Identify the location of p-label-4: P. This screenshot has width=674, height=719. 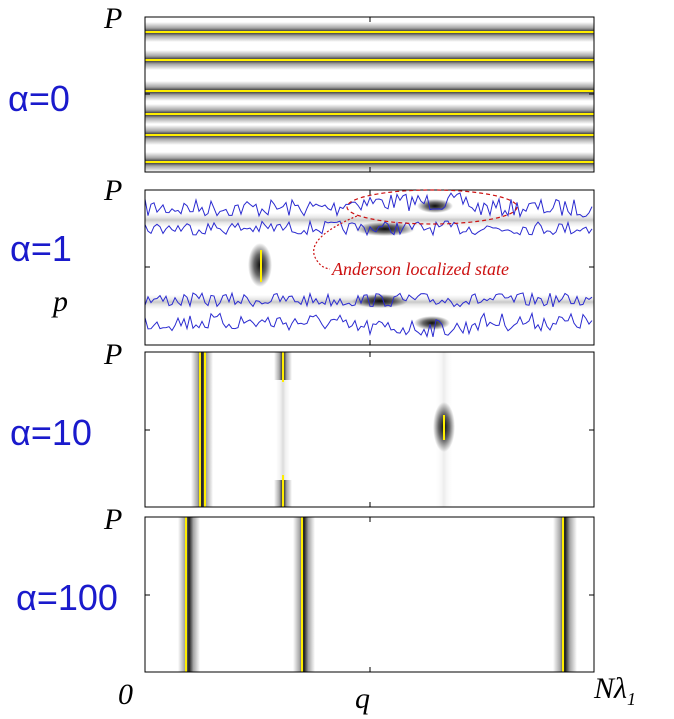
(113, 519).